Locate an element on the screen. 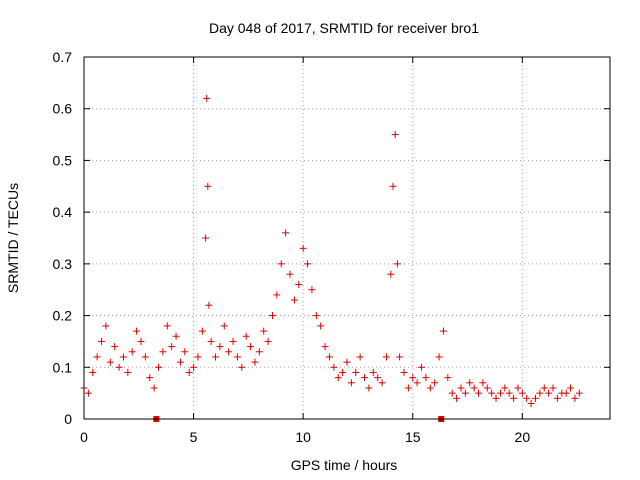 Image resolution: width=640 pixels, height=480 pixels. y-tick-label: 0.7 is located at coordinates (63, 57).